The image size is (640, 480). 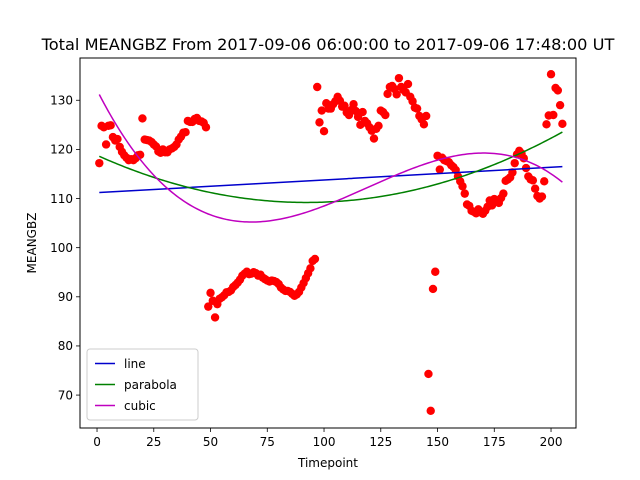 I want to click on y-tick-label: 120, so click(x=61, y=150).